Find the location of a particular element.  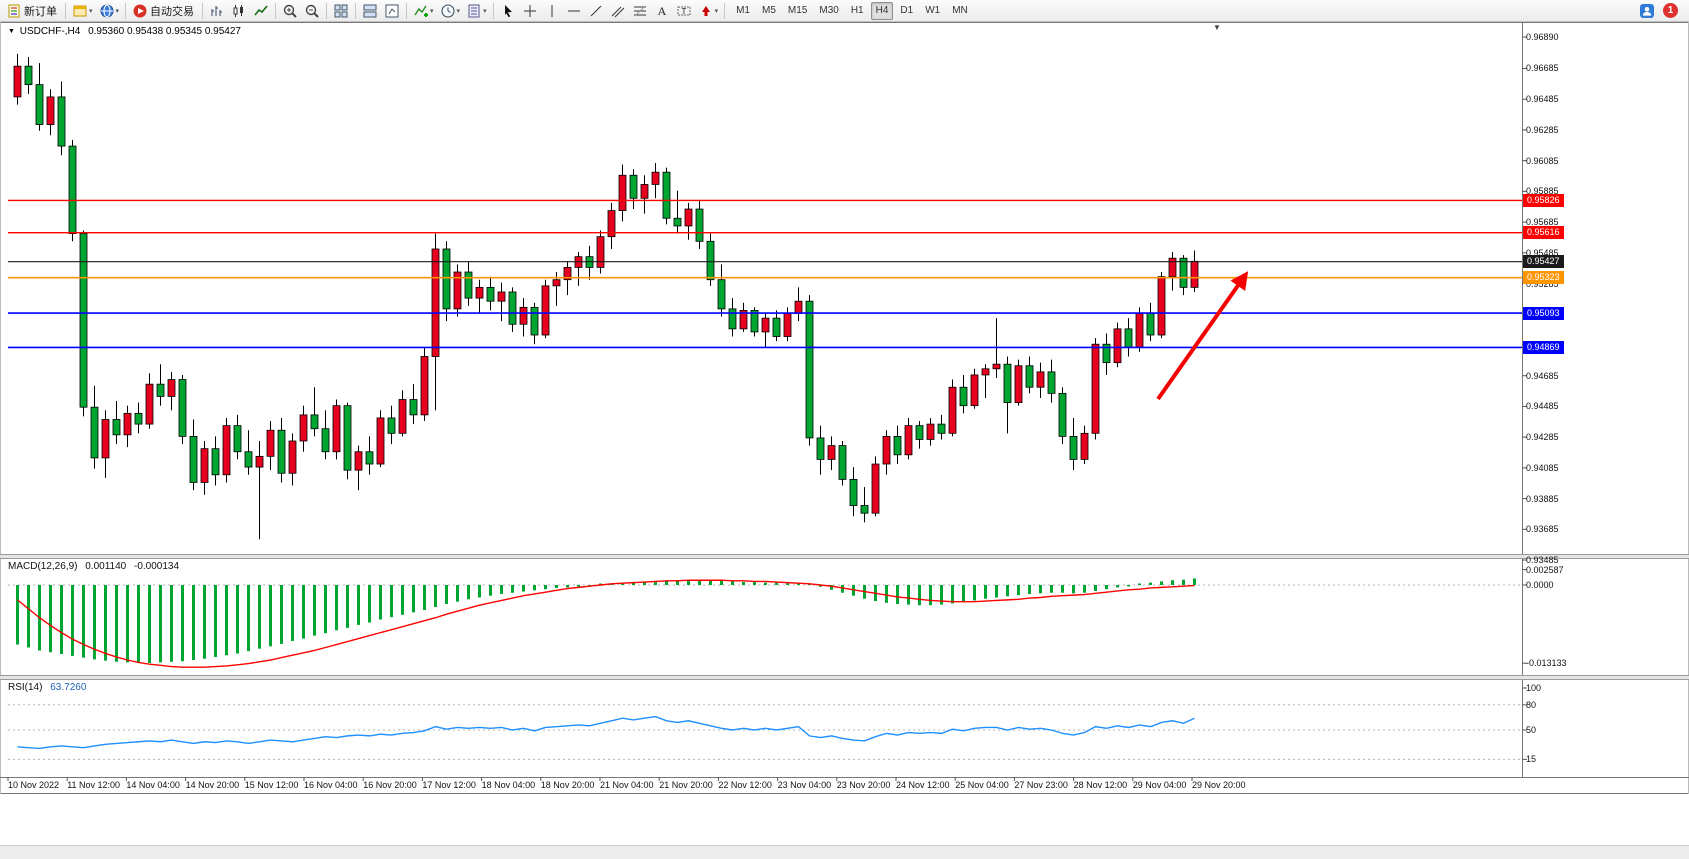

price-axis-label: 0.94885 is located at coordinates (1542, 344).